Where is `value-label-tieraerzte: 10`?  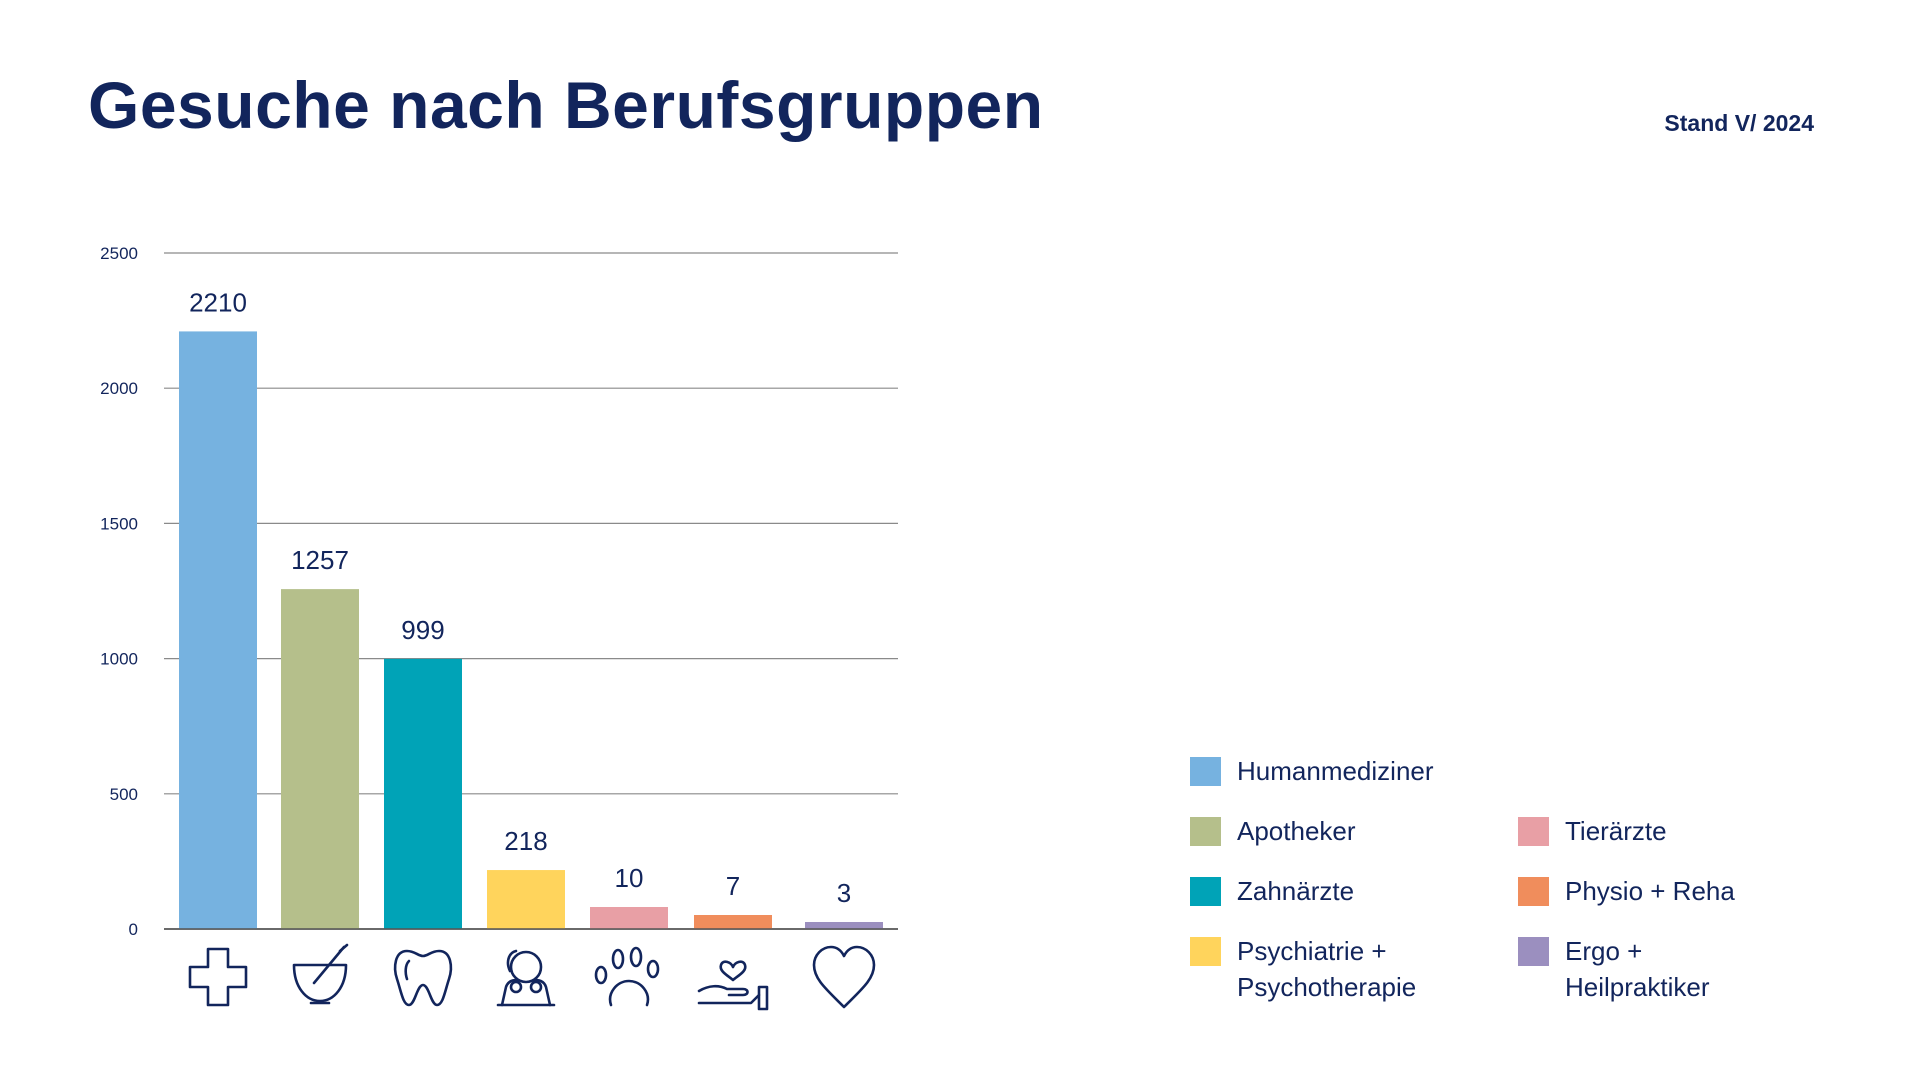 value-label-tieraerzte: 10 is located at coordinates (629, 878).